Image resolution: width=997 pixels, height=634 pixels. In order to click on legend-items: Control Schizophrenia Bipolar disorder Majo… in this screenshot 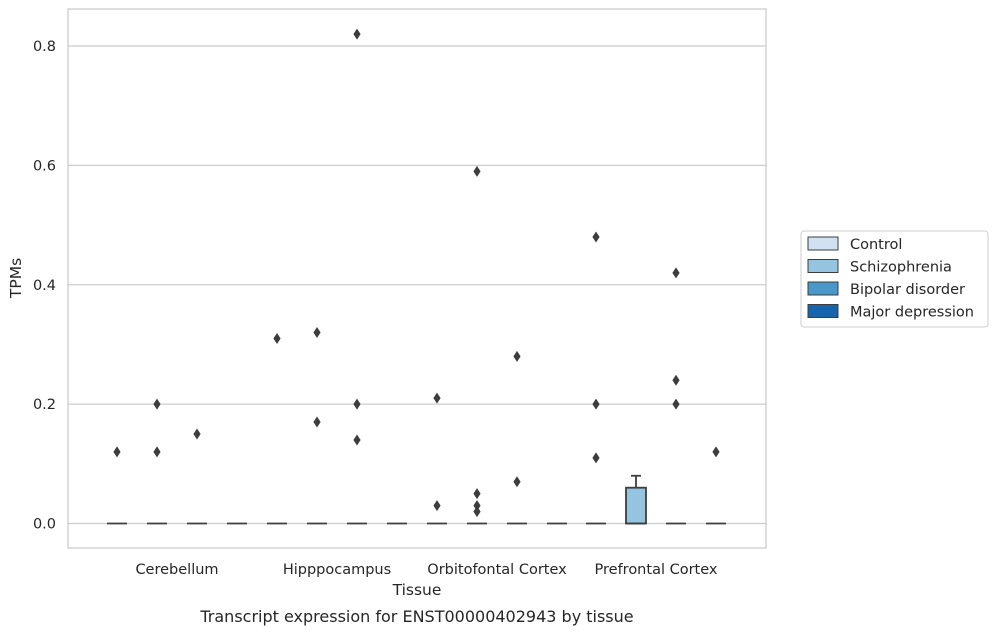, I will do `click(890, 278)`.